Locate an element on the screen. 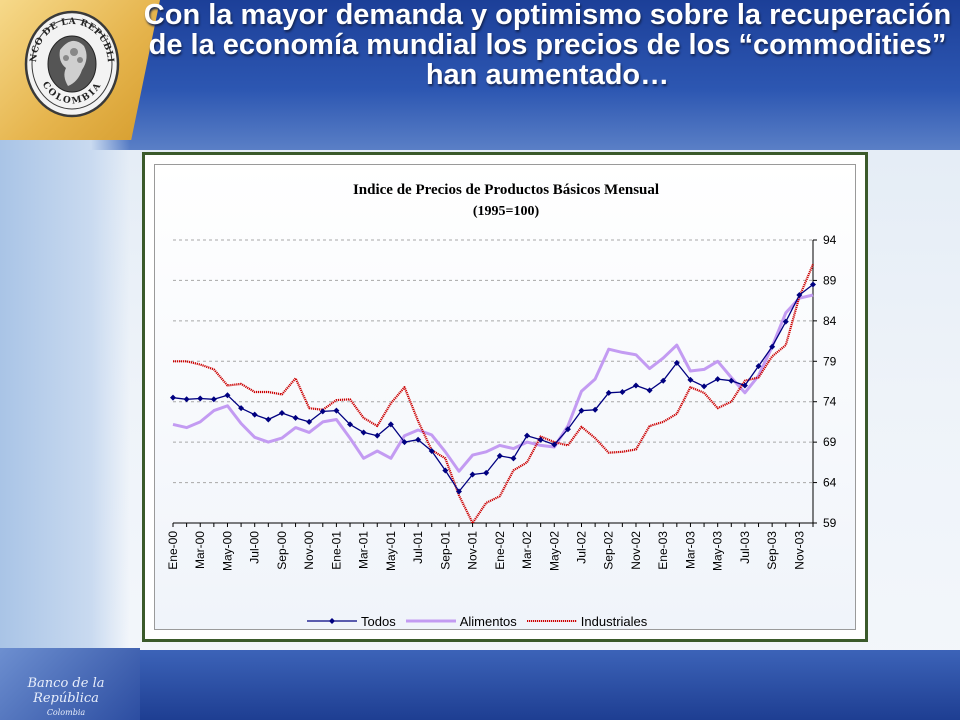  x-tick-label: Nov-02 is located at coordinates (636, 550).